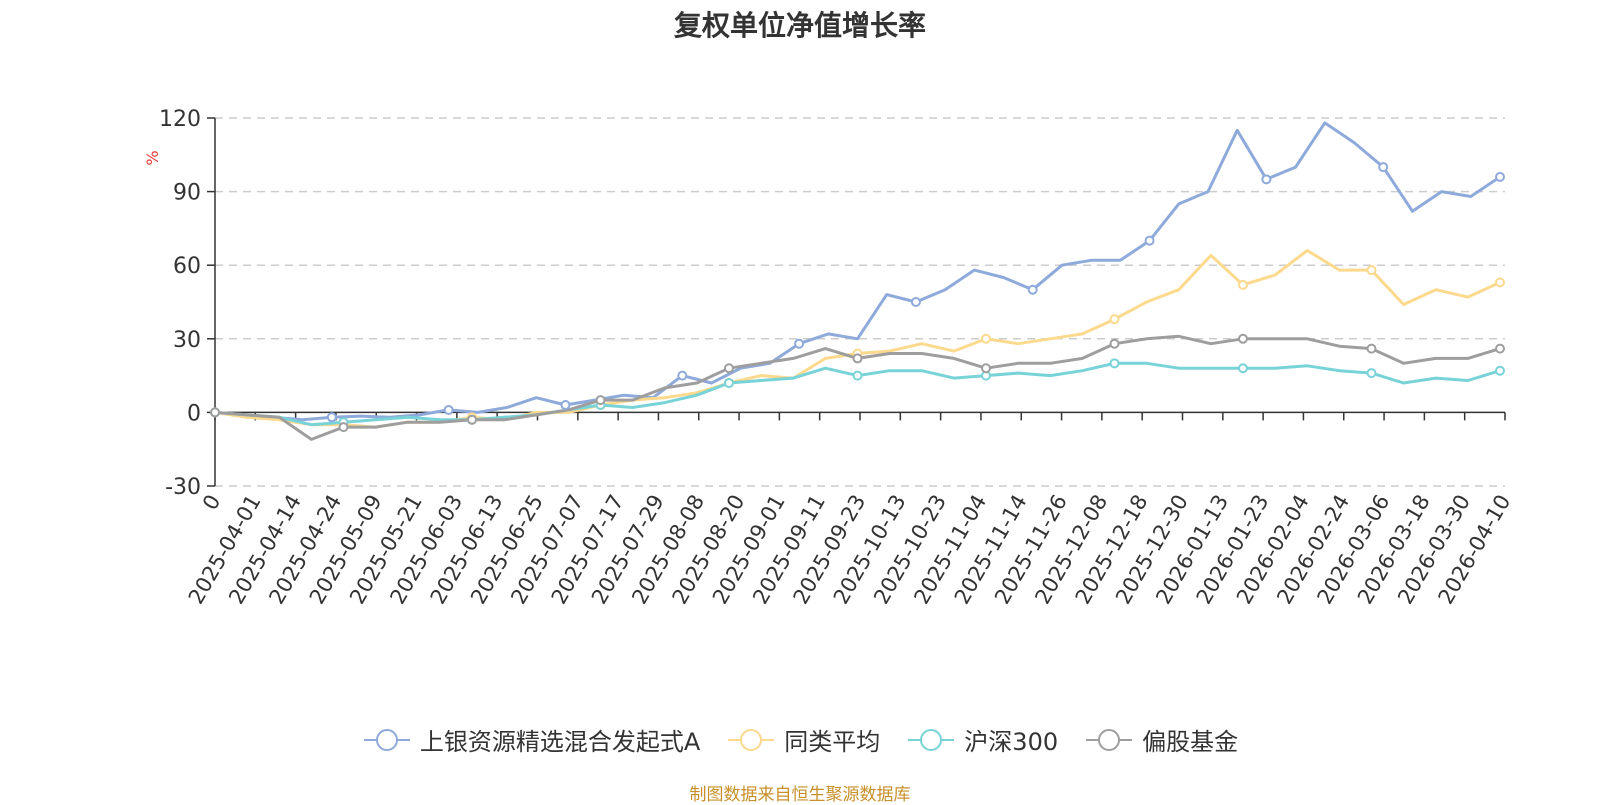  Describe the element at coordinates (1011, 742) in the screenshot. I see `legend-label: 沪深300` at that location.